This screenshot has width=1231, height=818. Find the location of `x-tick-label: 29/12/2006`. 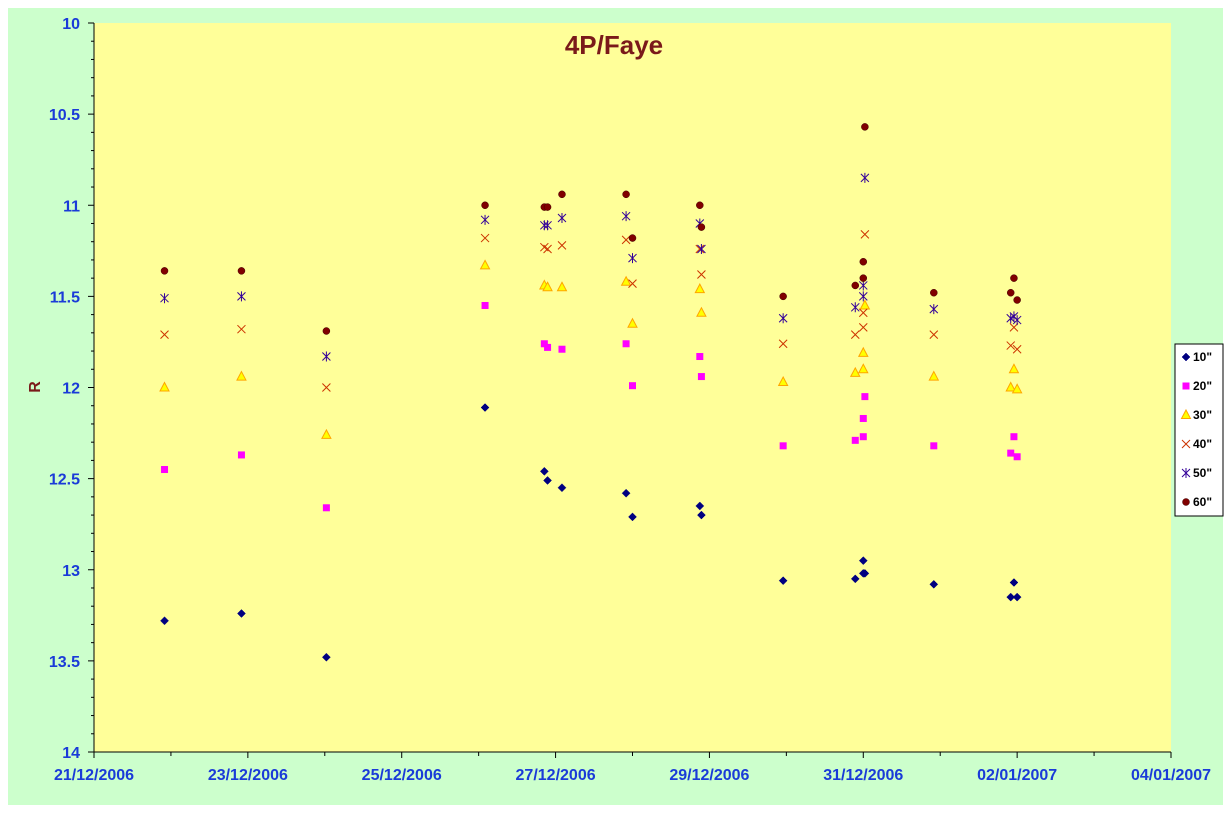

x-tick-label: 29/12/2006 is located at coordinates (709, 775).